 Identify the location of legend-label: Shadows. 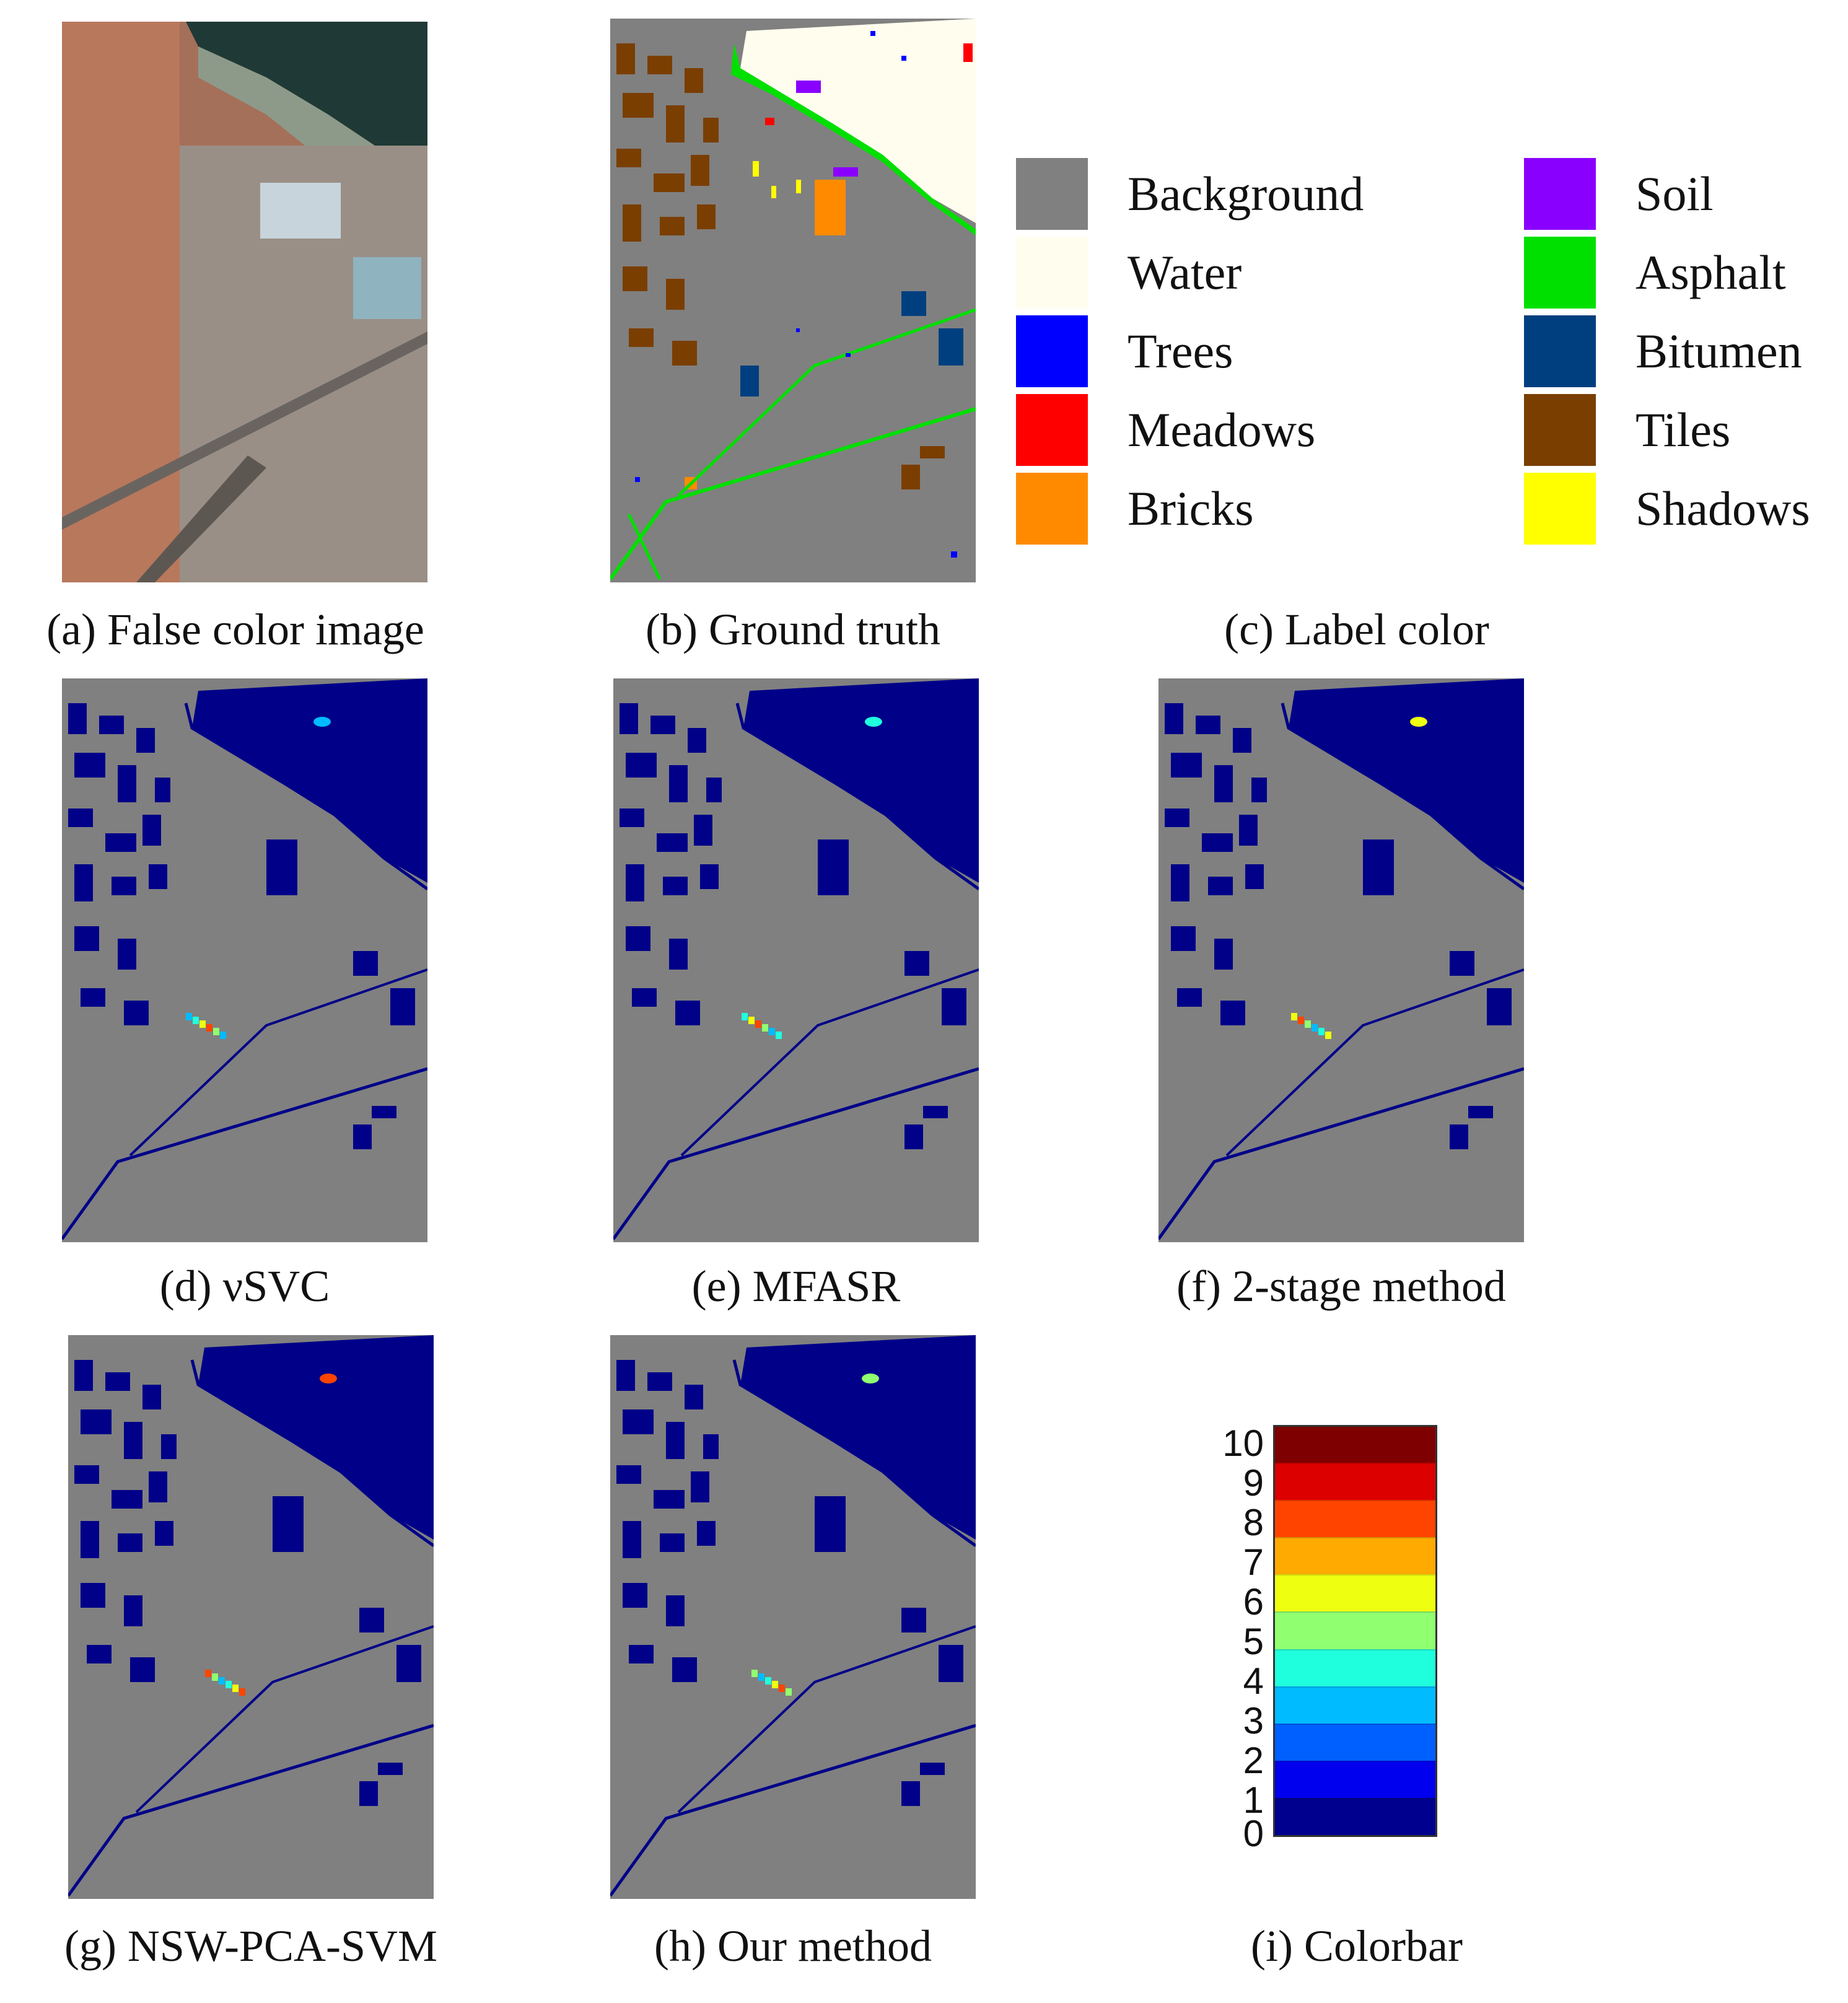
(1723, 508).